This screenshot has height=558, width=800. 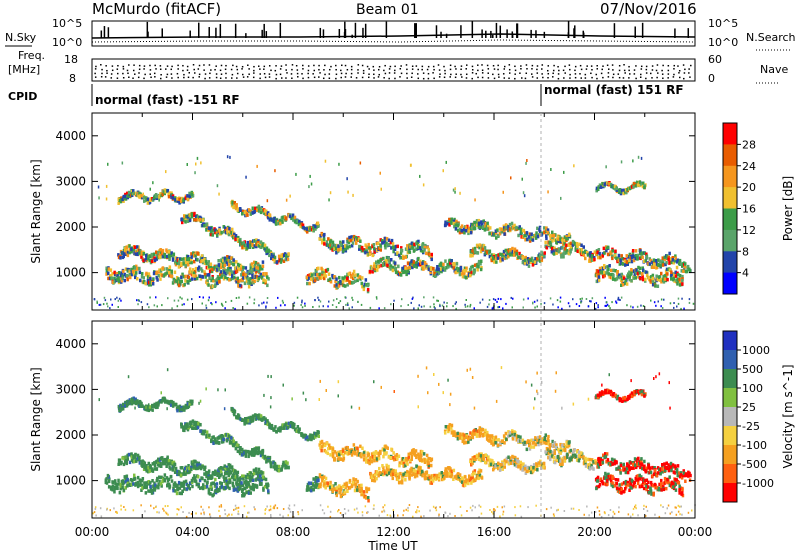 What do you see at coordinates (22, 96) in the screenshot?
I see `cpid-label: CPID` at bounding box center [22, 96].